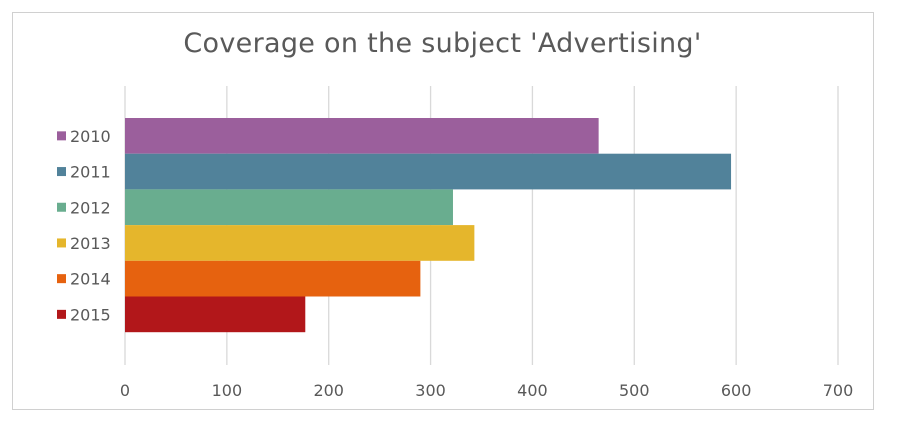 The image size is (903, 438). Describe the element at coordinates (838, 390) in the screenshot. I see `x-tick-label: 700` at that location.